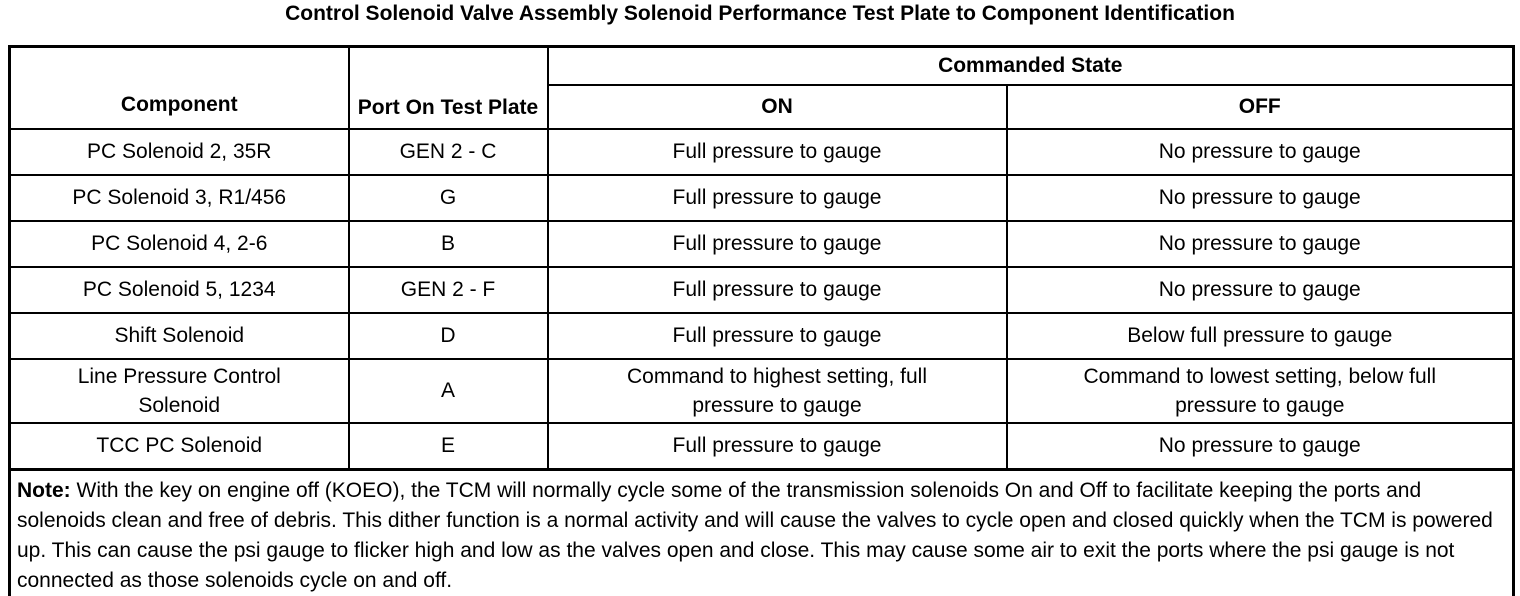  What do you see at coordinates (44, 490) in the screenshot?
I see `note-label: Note:` at bounding box center [44, 490].